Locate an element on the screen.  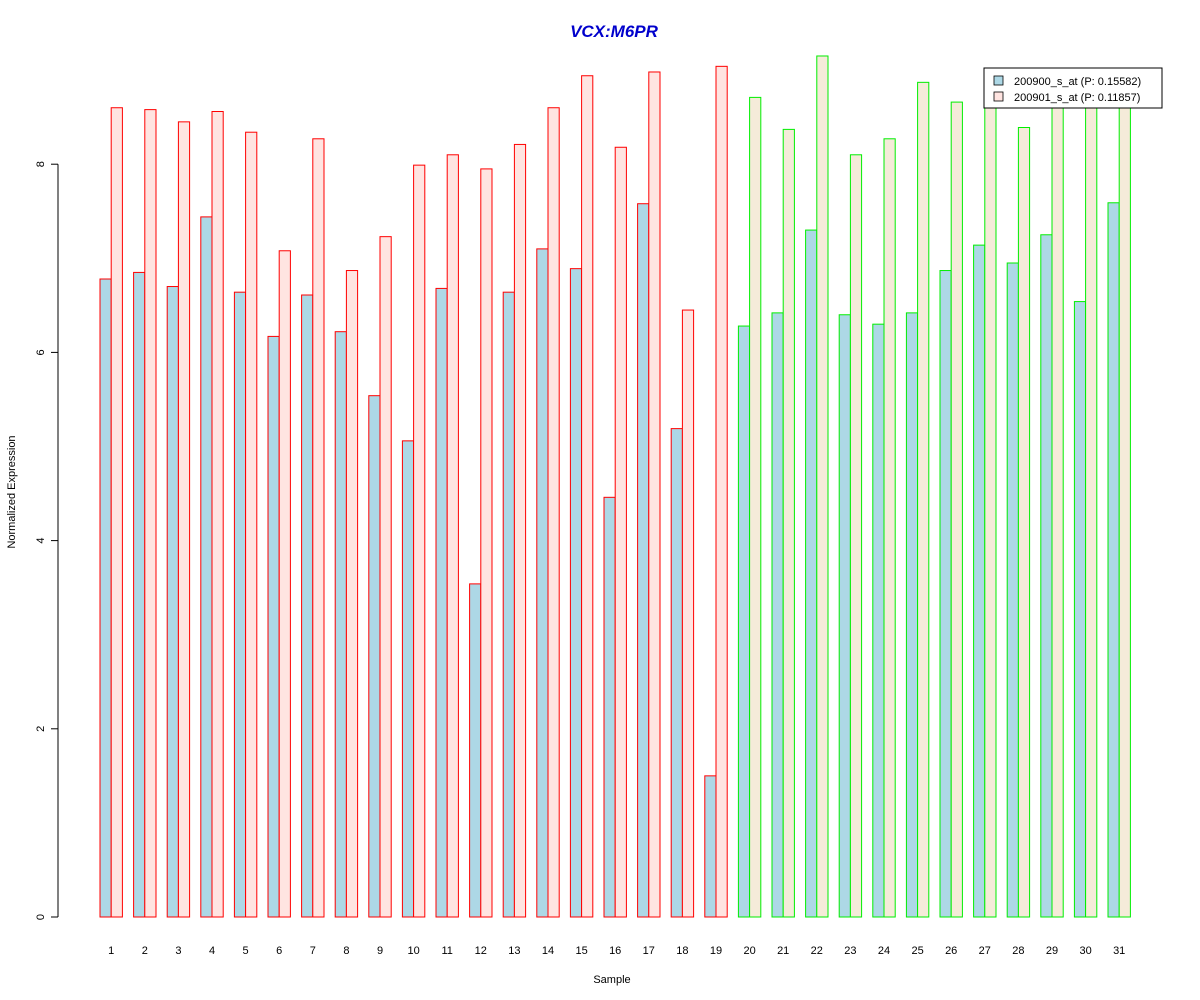
x-tick-label: 11 is located at coordinates (446, 951).